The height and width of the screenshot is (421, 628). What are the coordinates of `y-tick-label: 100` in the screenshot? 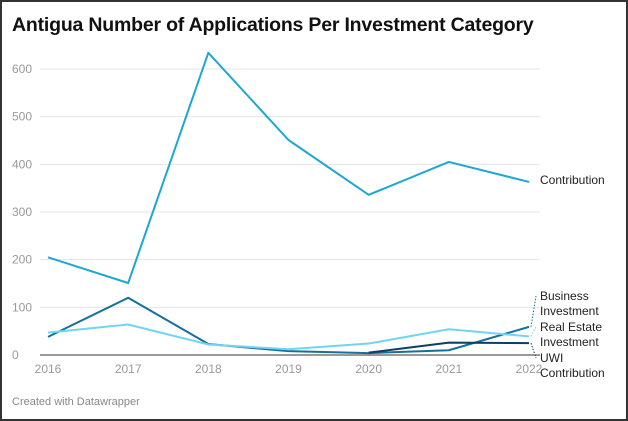 It's located at (22, 307).